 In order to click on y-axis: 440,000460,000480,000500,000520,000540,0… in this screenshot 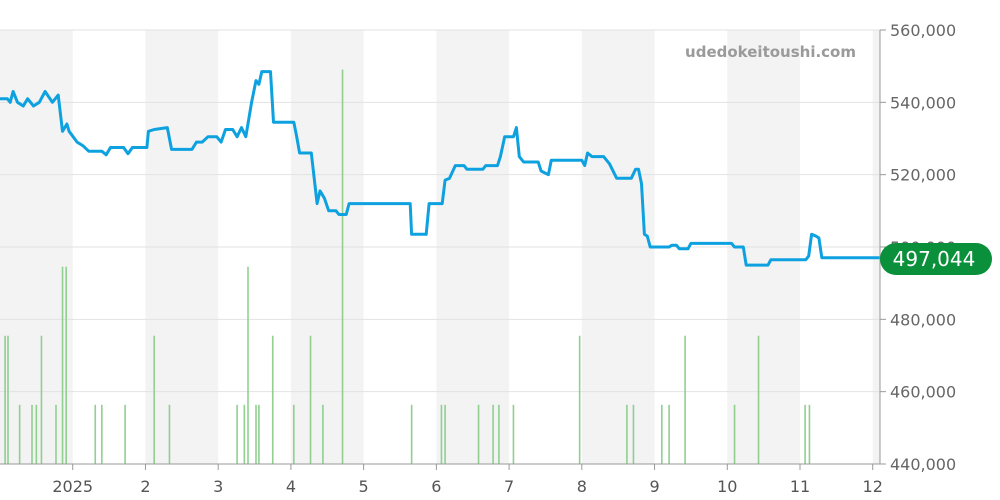, I will do `click(917, 247)`.